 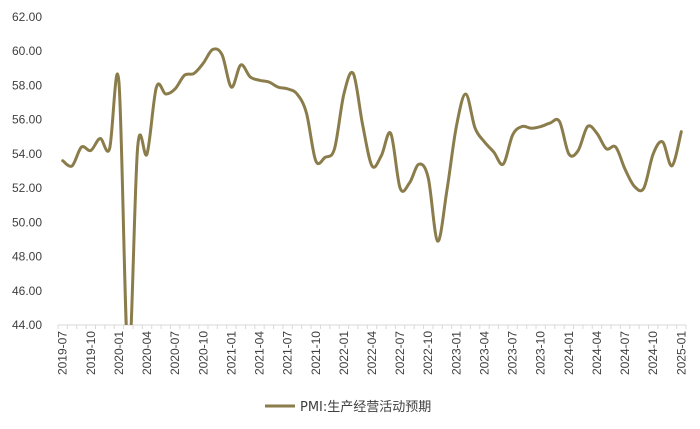 I want to click on legend: PMI:生产经营活动预期, so click(x=348, y=407).